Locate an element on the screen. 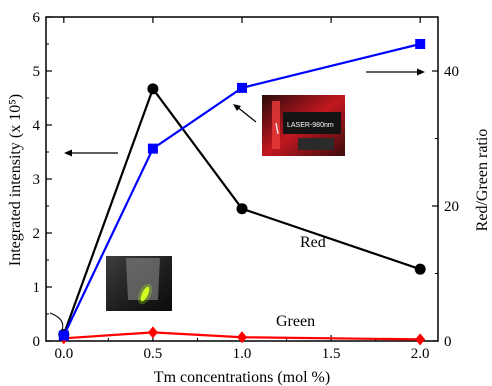 The image size is (492, 386). red-emission-inset: LASER-980nm is located at coordinates (303, 125).